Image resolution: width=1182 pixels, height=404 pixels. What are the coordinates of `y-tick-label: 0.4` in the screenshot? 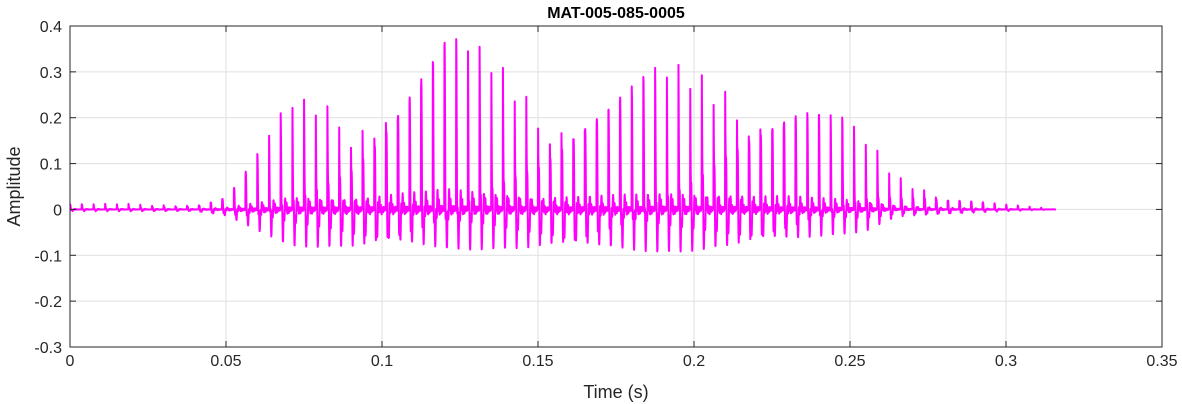 It's located at (51, 27).